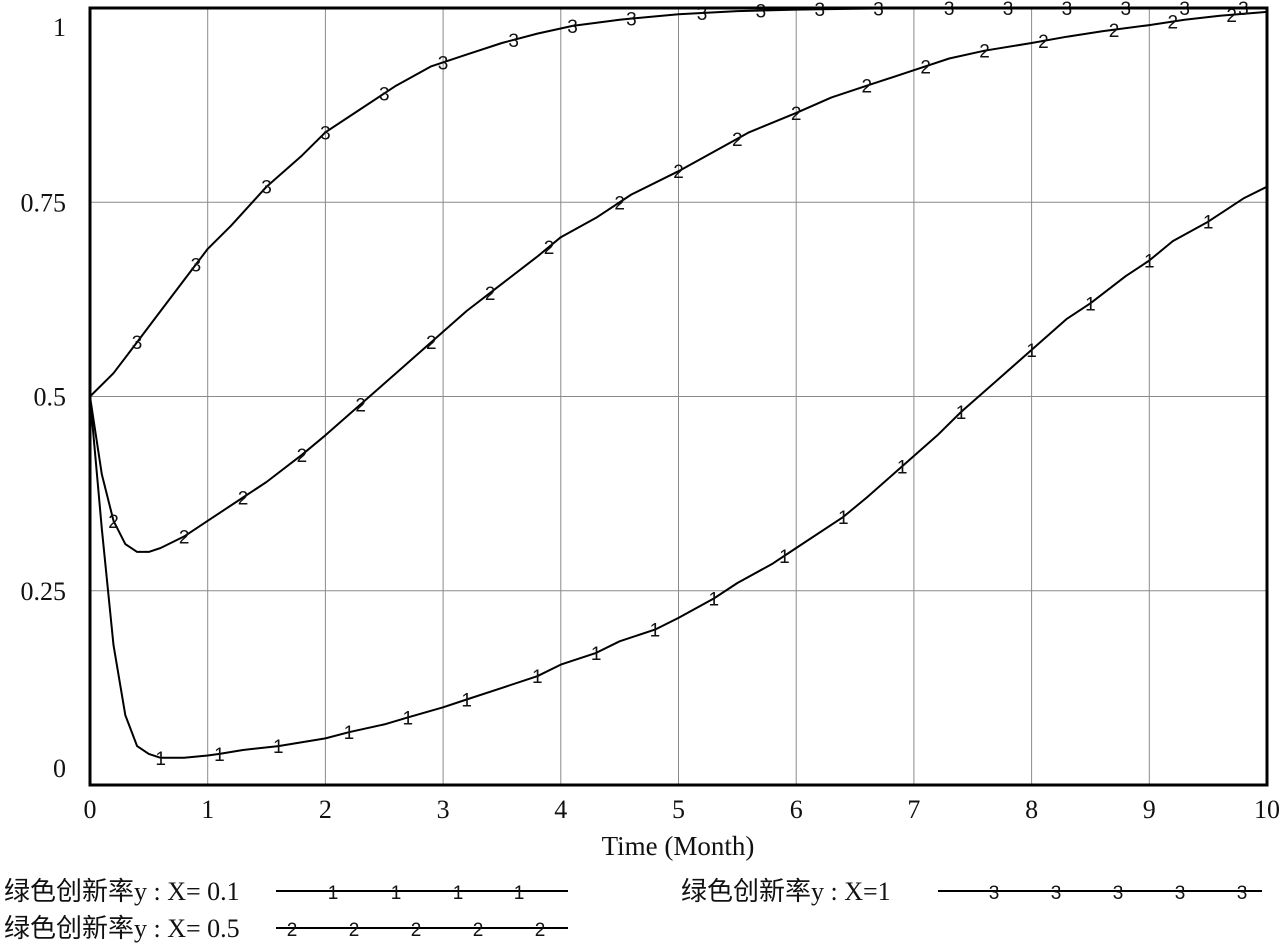 Image resolution: width=1284 pixels, height=945 pixels. Describe the element at coordinates (1031, 809) in the screenshot. I see `x-tick-label: 8` at that location.